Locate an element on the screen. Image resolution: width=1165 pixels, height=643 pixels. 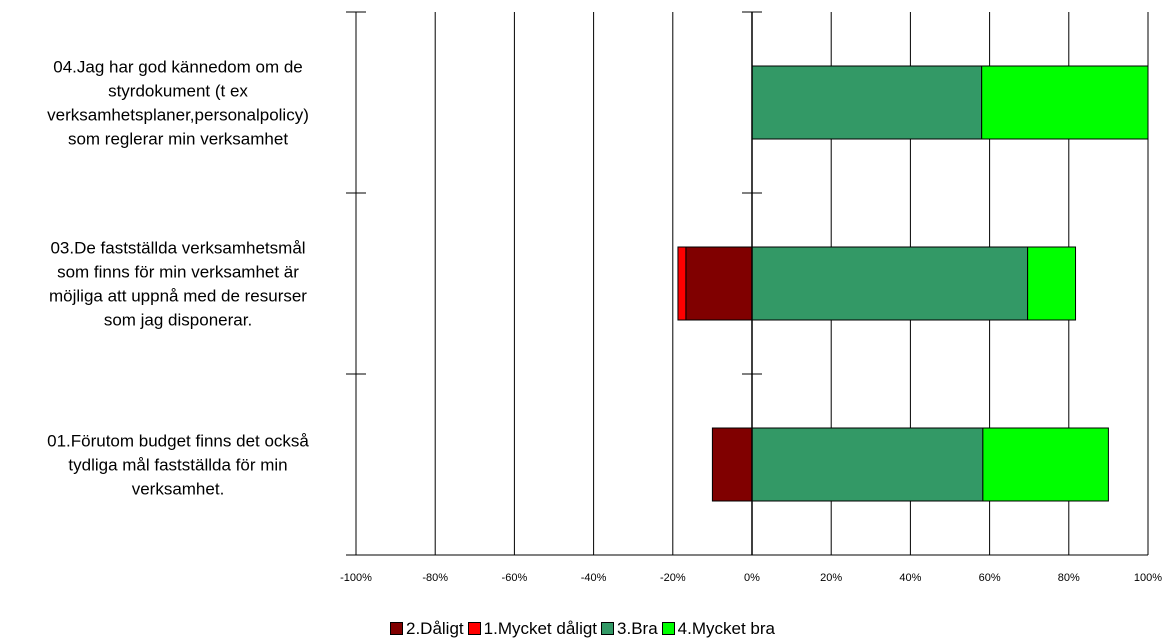
x-tick-label: 40% is located at coordinates (910, 578).